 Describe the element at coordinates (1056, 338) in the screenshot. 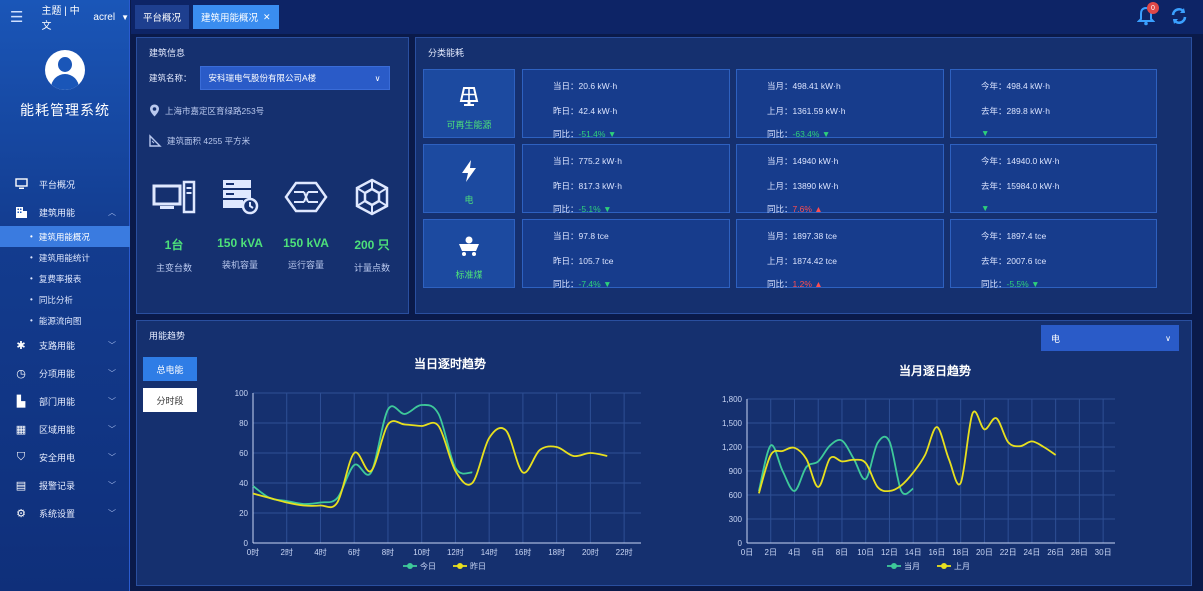

I see `energy-type-value: 电` at that location.